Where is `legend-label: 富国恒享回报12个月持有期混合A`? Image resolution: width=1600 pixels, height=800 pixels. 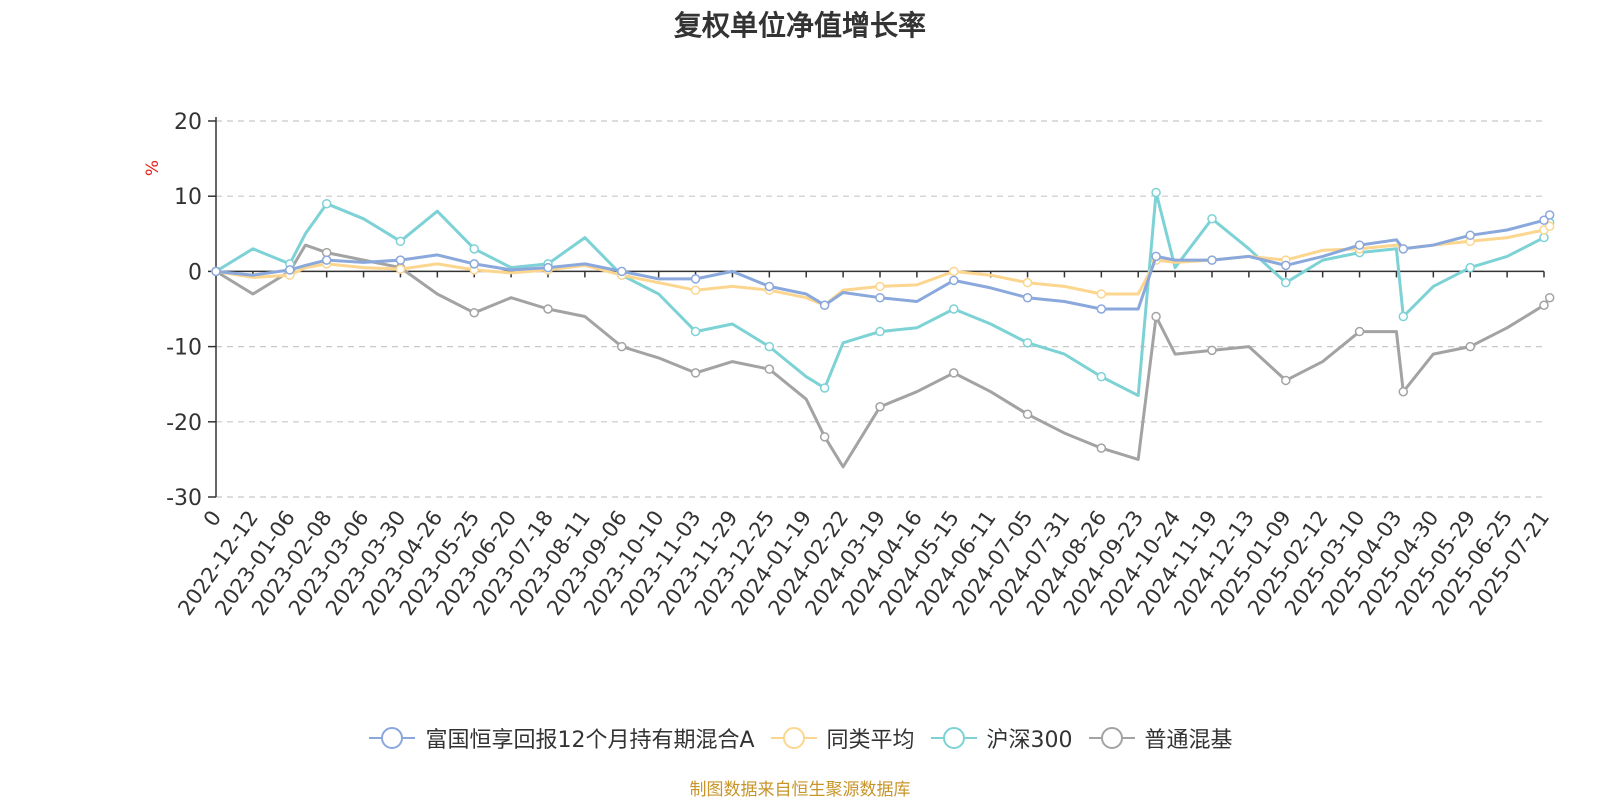
legend-label: 富国恒享回报12个月持有期混合A is located at coordinates (590, 740).